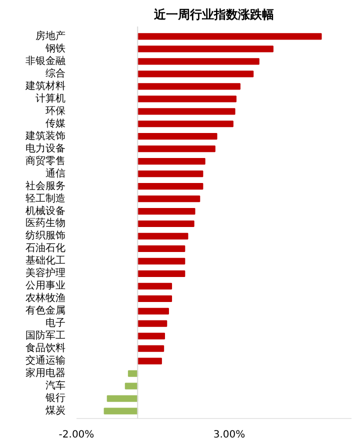 The image size is (355, 443). What do you see at coordinates (56, 111) in the screenshot?
I see `y-tick-label: 环保` at bounding box center [56, 111].